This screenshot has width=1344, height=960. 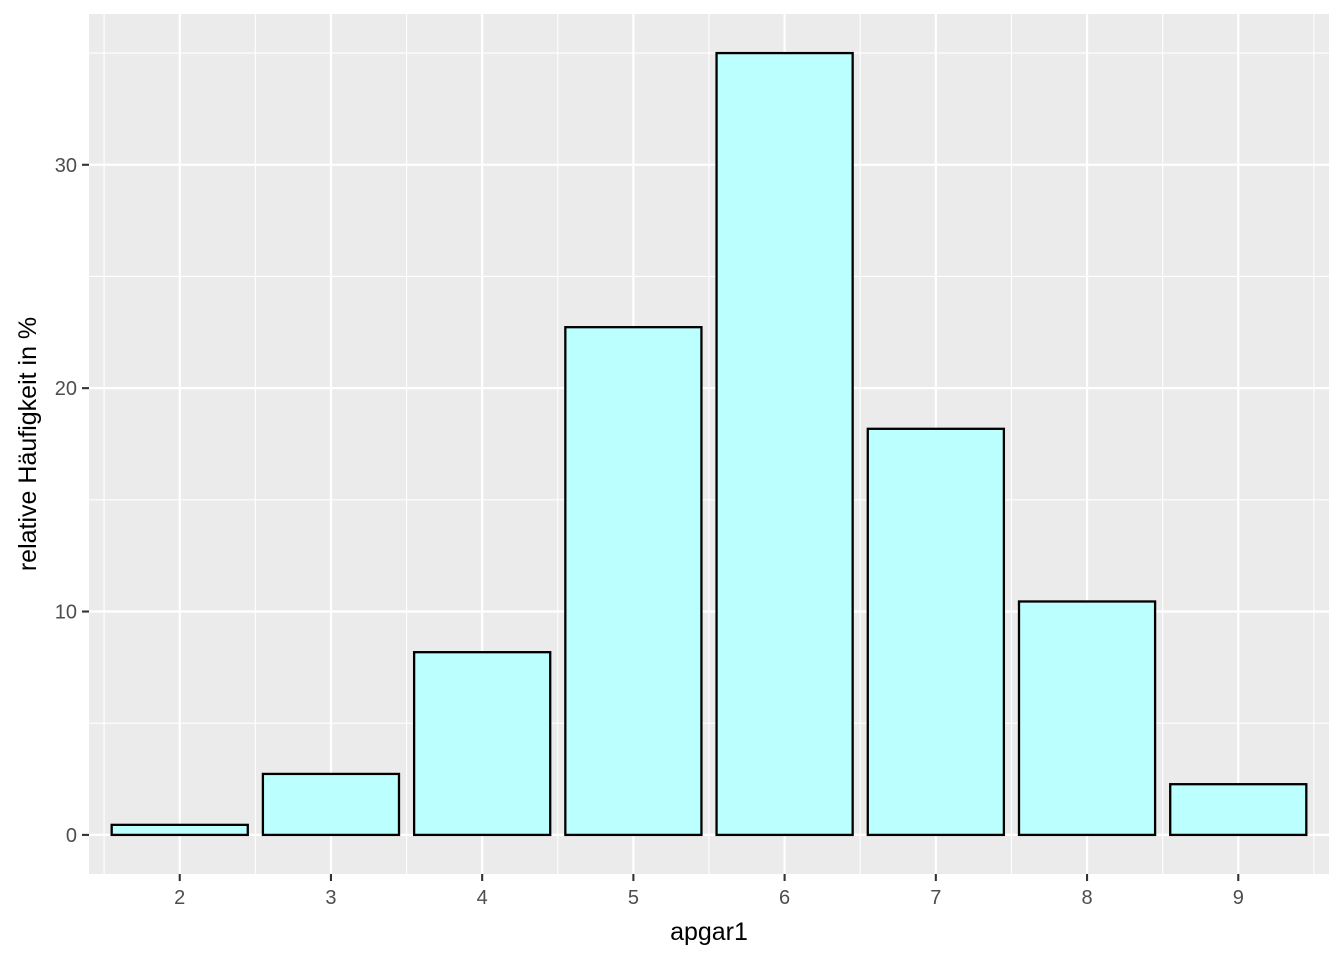 What do you see at coordinates (935, 898) in the screenshot?
I see `x-tick-label: 7` at bounding box center [935, 898].